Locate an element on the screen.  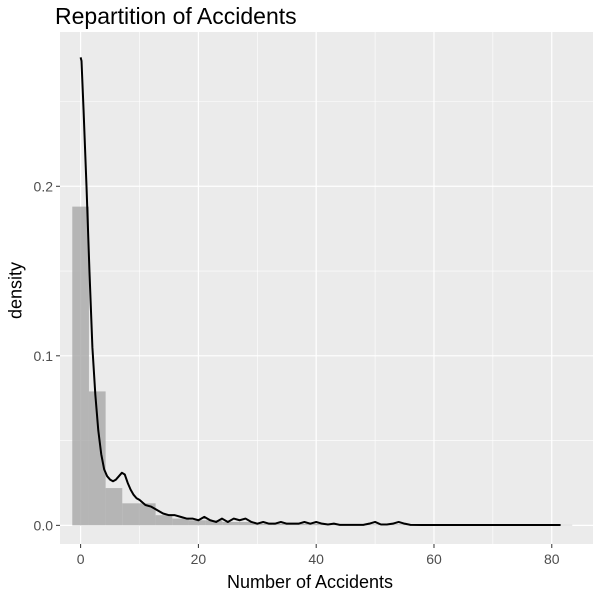
x-tick-label: 80 is located at coordinates (552, 559).